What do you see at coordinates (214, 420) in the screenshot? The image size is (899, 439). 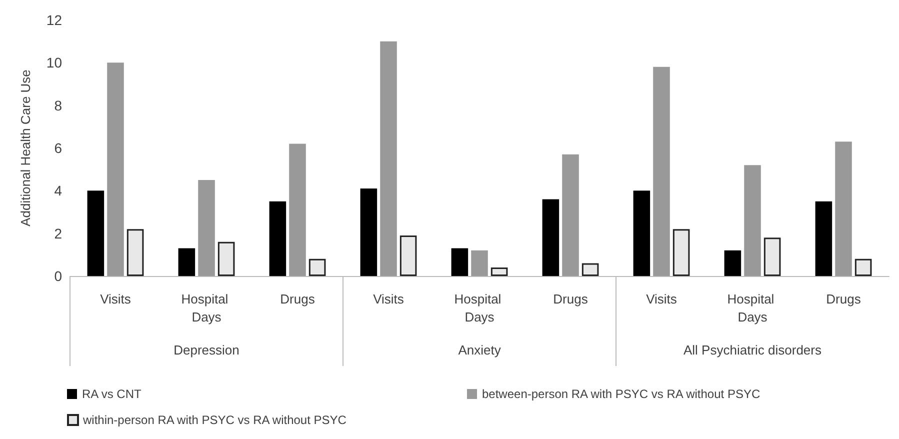 I see `legend-label: within-person RA with PSYC vs RA without PSYC` at bounding box center [214, 420].